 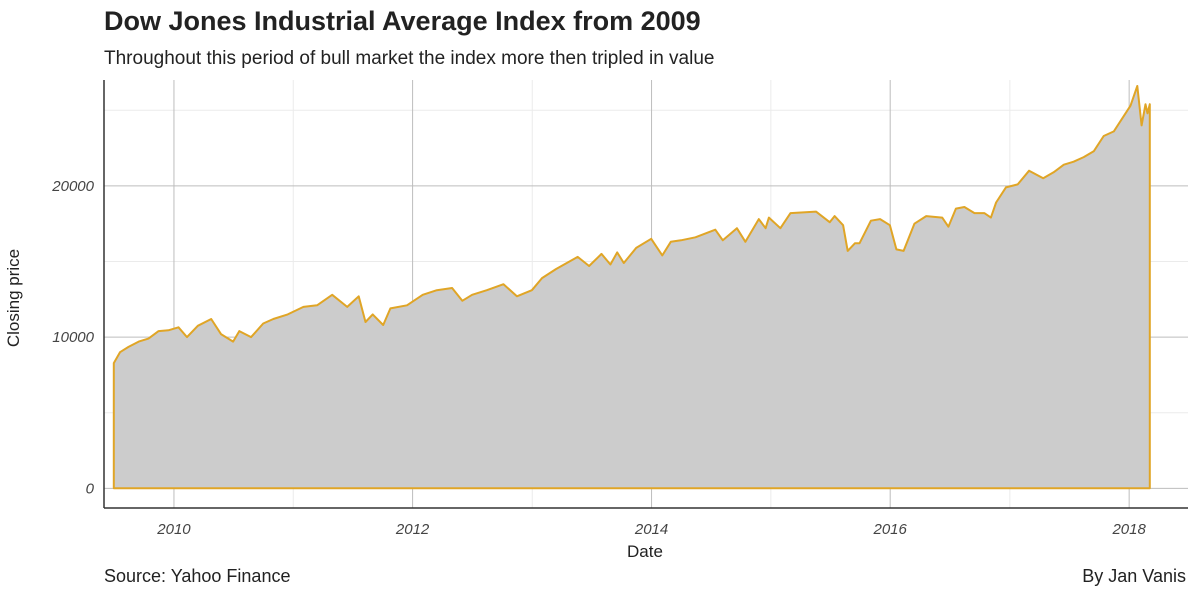 I want to click on y-tick-label: 10000, so click(x=73, y=337).